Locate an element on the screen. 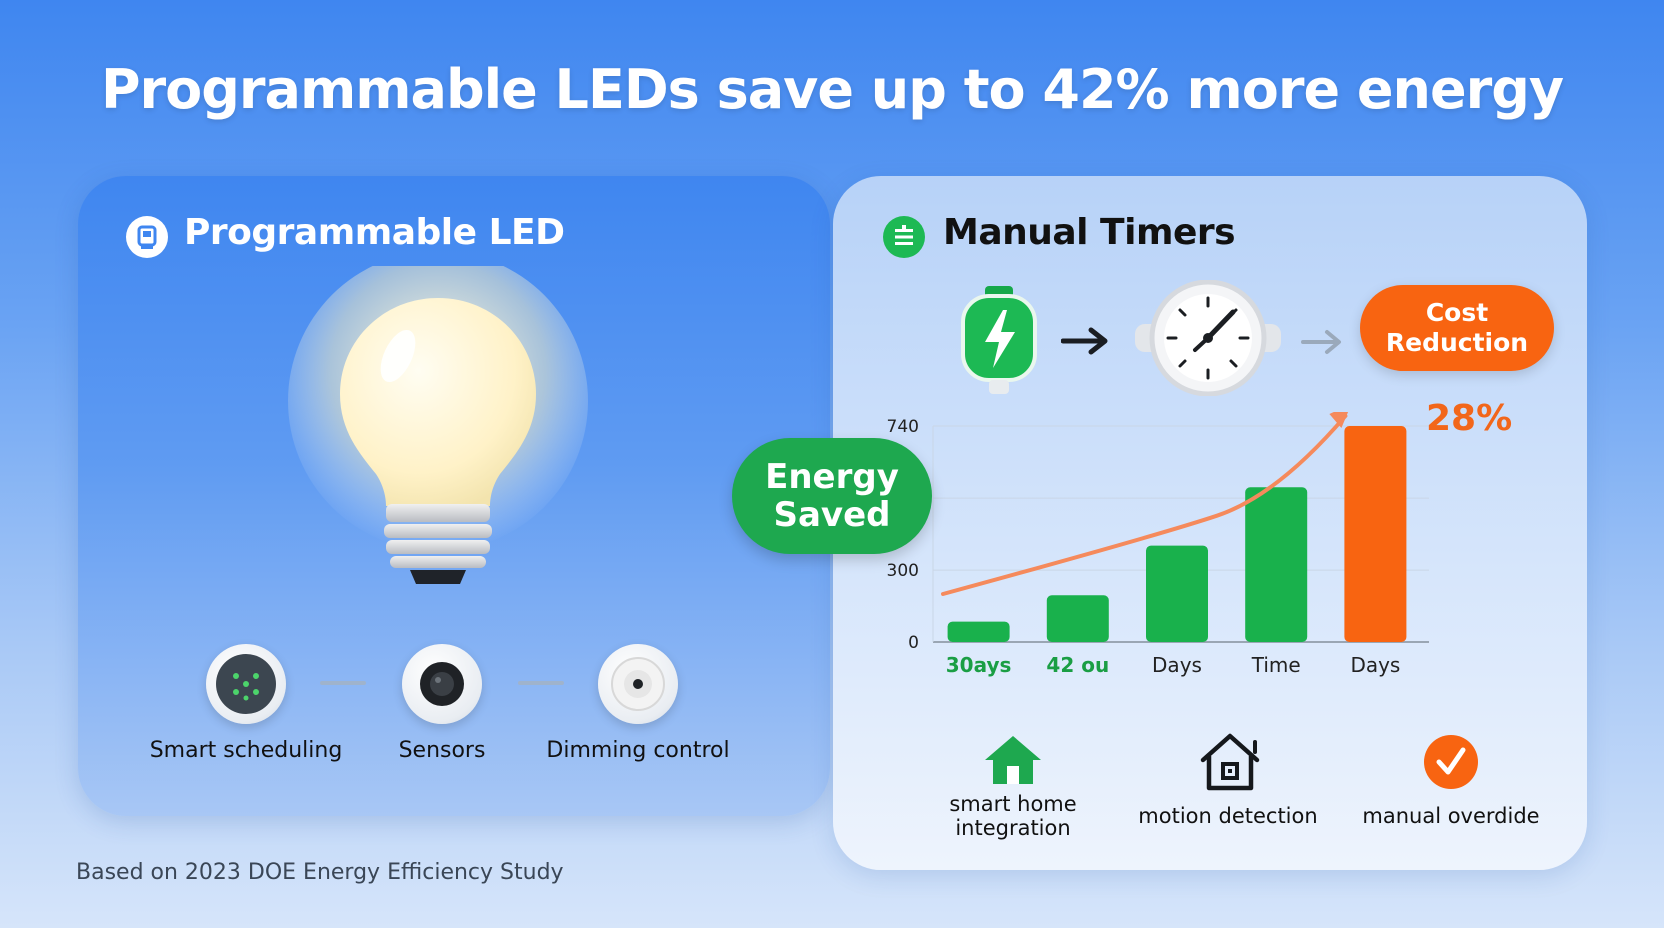 The height and width of the screenshot is (928, 1664). y-tick-label: 300 is located at coordinates (903, 571).